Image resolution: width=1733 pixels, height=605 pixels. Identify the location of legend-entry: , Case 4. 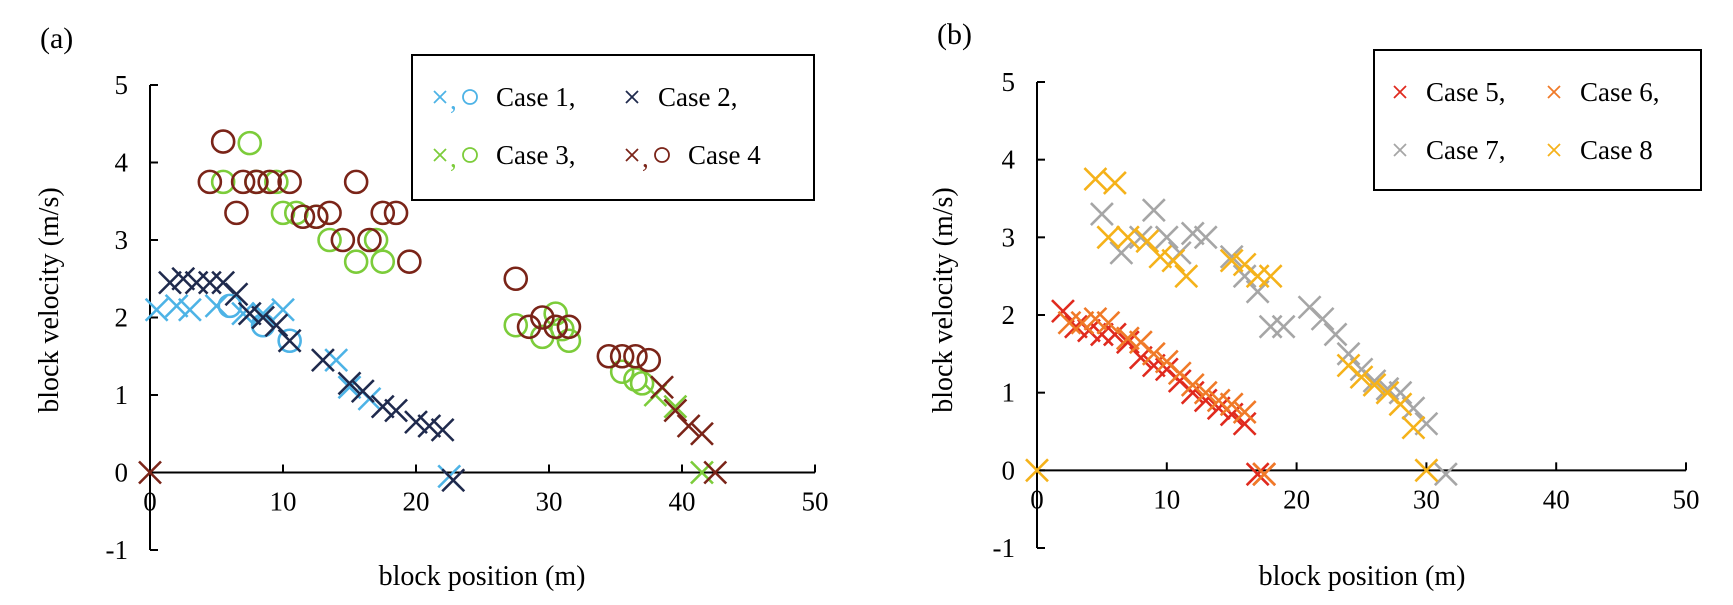
(693, 156).